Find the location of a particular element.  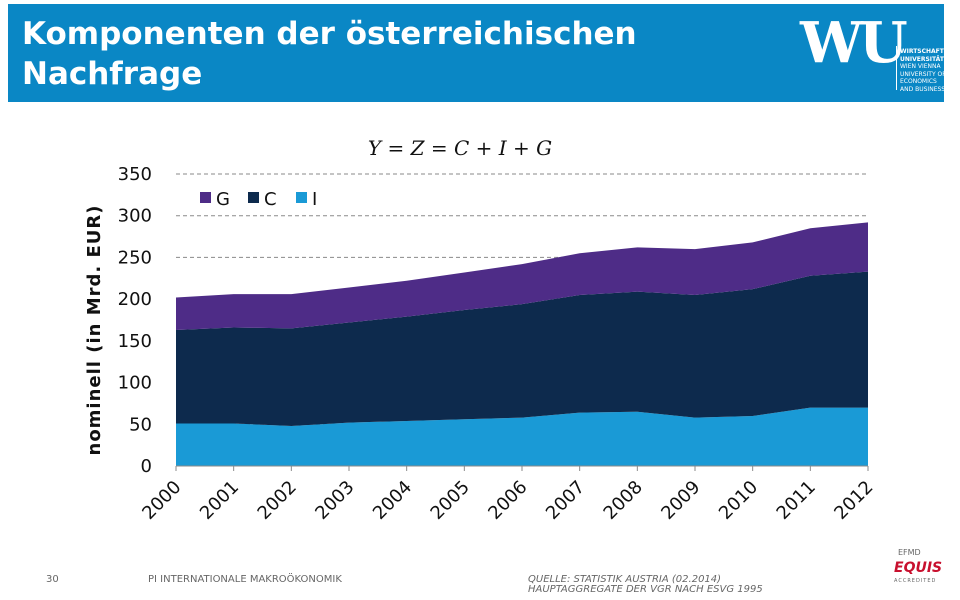

y-tick-label: 150 is located at coordinates (135, 341).